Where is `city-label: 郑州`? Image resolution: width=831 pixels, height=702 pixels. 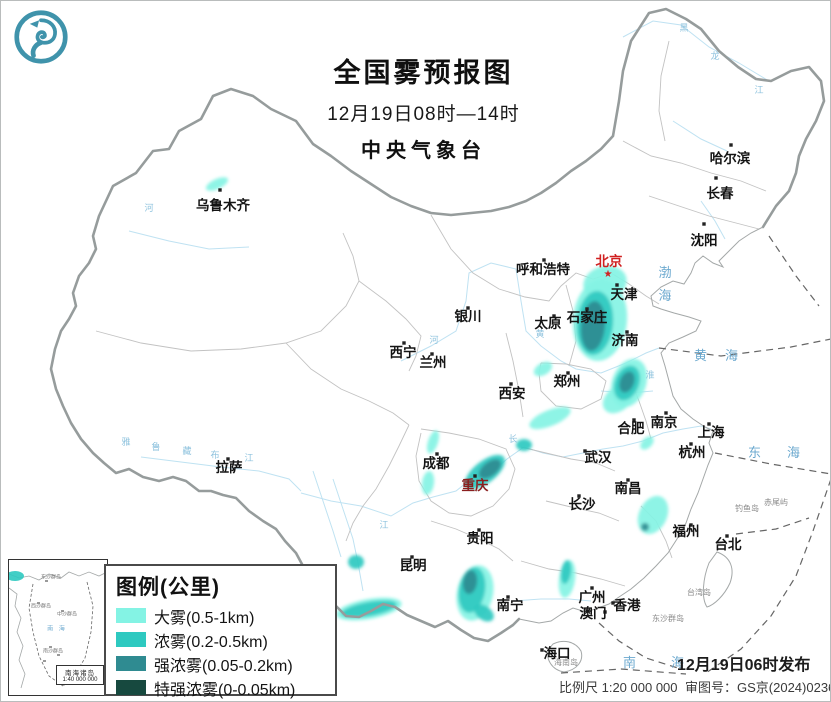
city-label: 郑州 is located at coordinates (567, 381).